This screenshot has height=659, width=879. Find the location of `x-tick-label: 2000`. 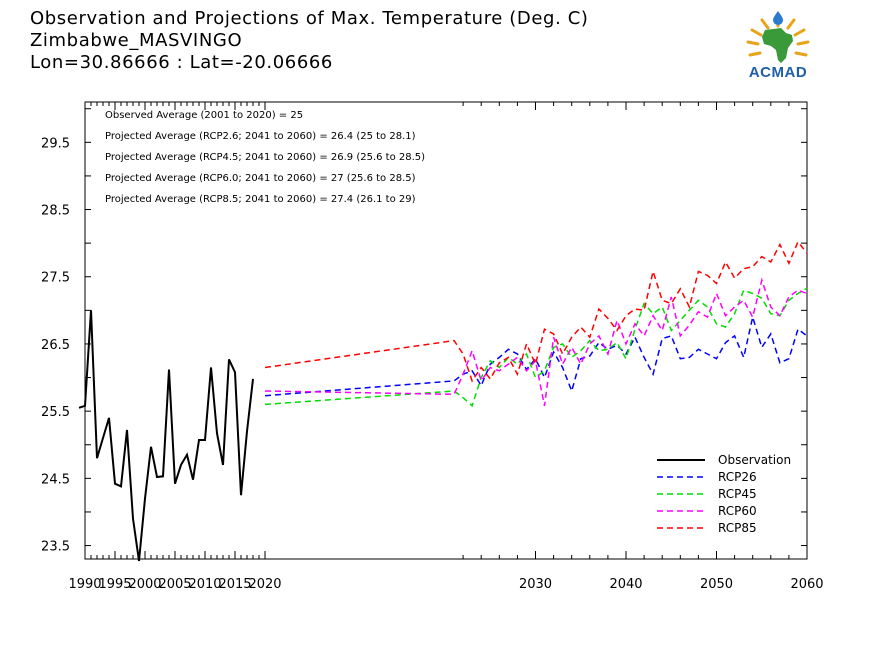

x-tick-label: 2000 is located at coordinates (144, 584).